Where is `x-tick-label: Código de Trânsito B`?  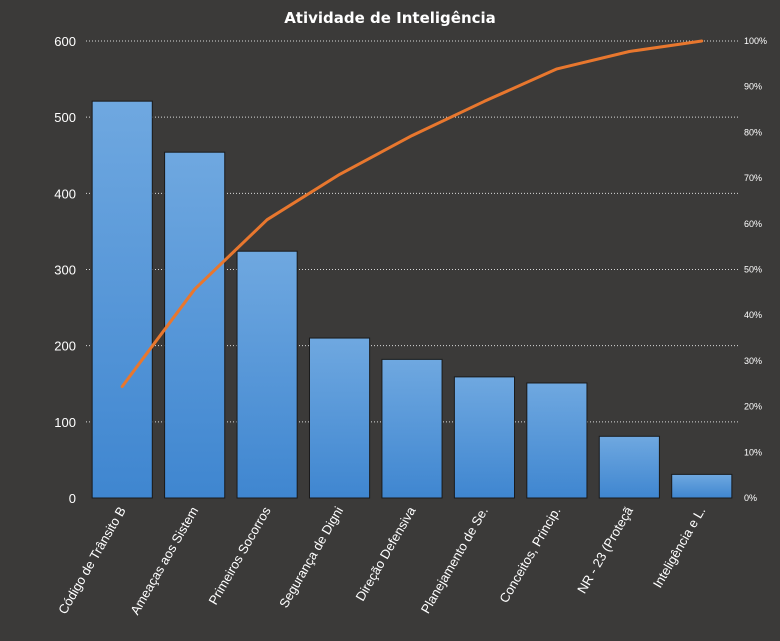
x-tick-label: Código de Trânsito B is located at coordinates (92, 560).